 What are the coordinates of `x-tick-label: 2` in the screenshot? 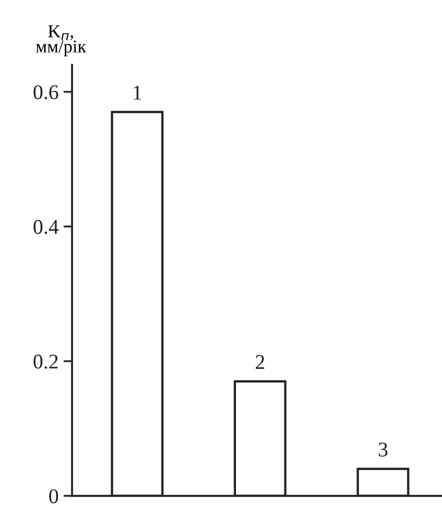 It's located at (260, 362).